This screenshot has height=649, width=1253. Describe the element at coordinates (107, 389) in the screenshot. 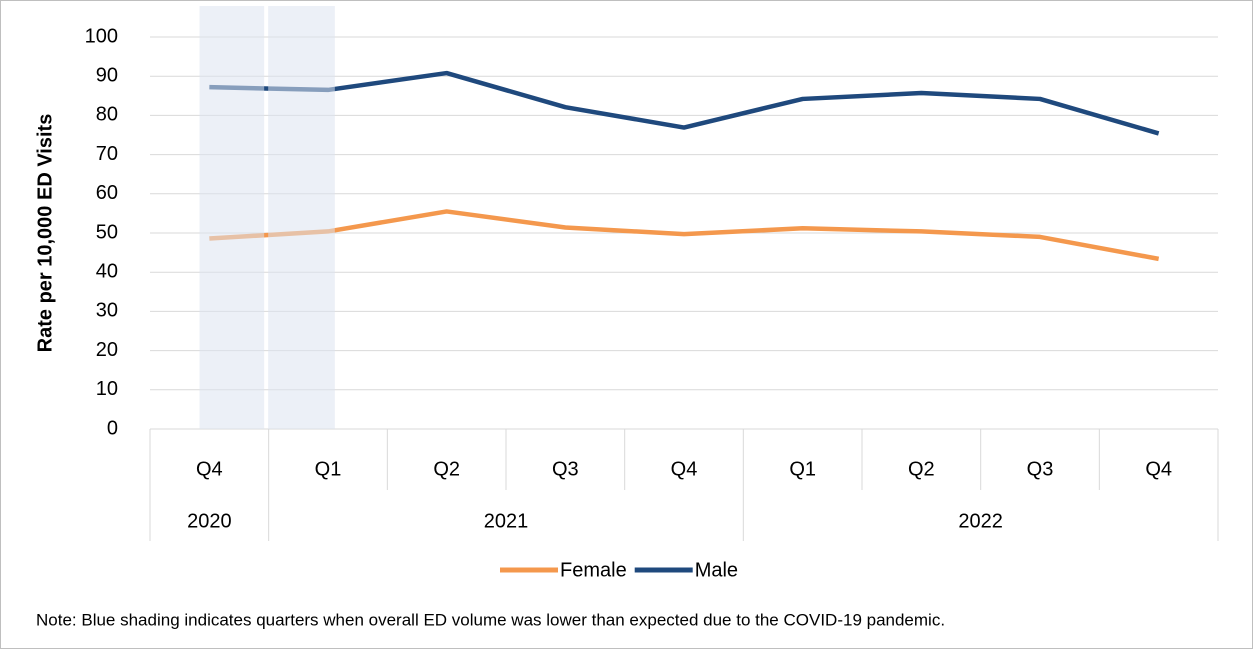

I see `y-tick-label: 10` at that location.